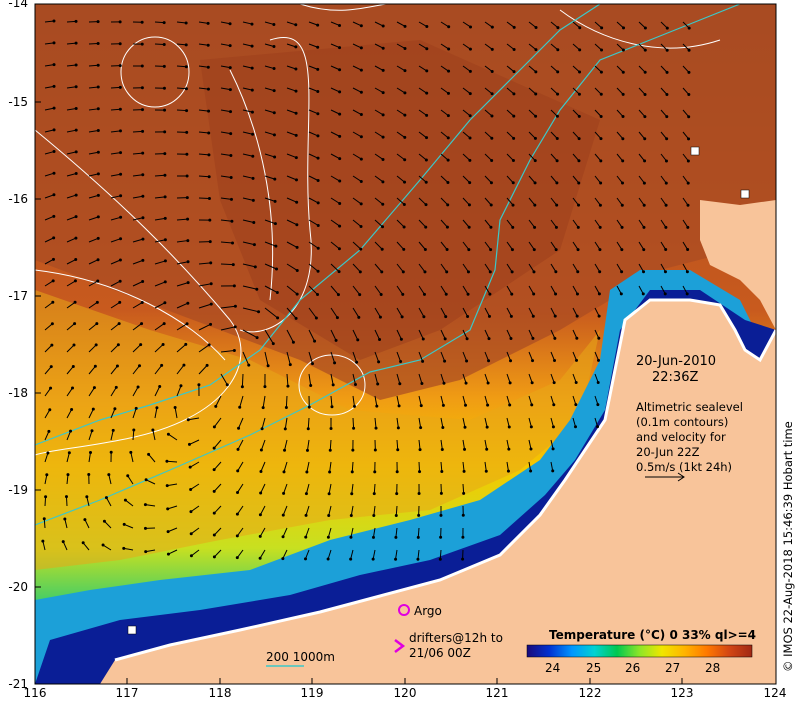 The width and height of the screenshot is (800, 710). What do you see at coordinates (673, 668) in the screenshot?
I see `colorbar-tick: 27` at bounding box center [673, 668].